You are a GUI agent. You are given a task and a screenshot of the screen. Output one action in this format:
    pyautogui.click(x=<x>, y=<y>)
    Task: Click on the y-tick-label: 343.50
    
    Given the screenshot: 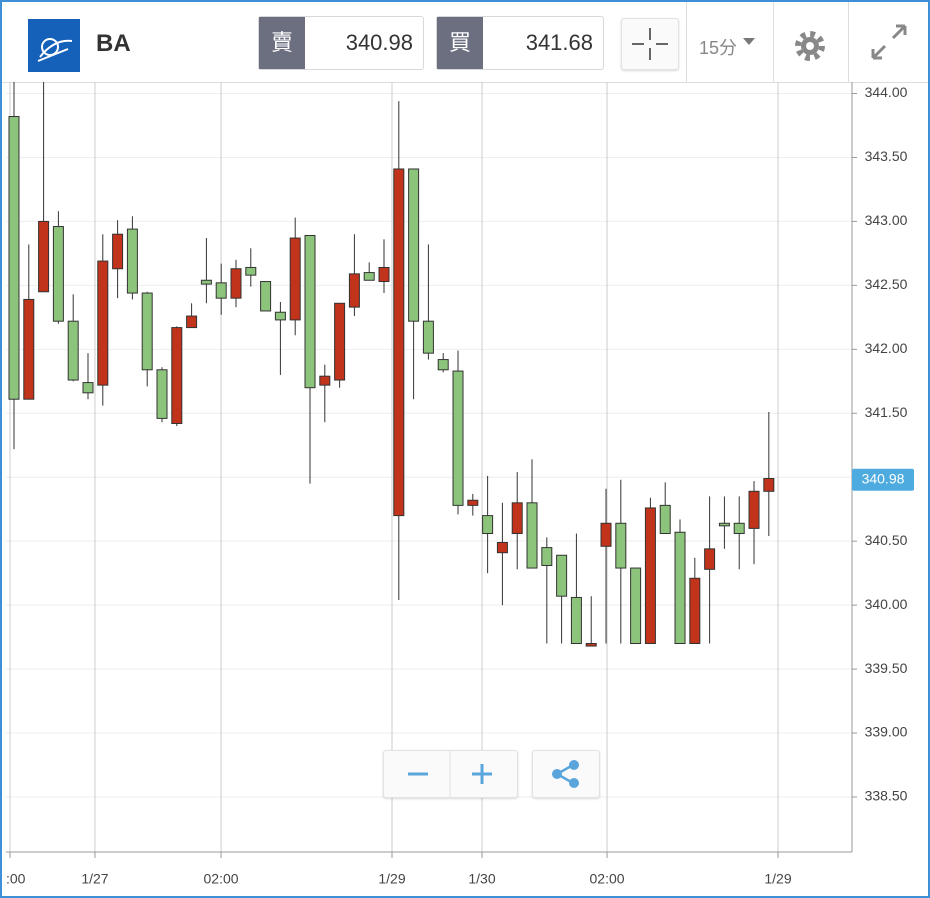 What is the action you would take?
    pyautogui.click(x=886, y=156)
    